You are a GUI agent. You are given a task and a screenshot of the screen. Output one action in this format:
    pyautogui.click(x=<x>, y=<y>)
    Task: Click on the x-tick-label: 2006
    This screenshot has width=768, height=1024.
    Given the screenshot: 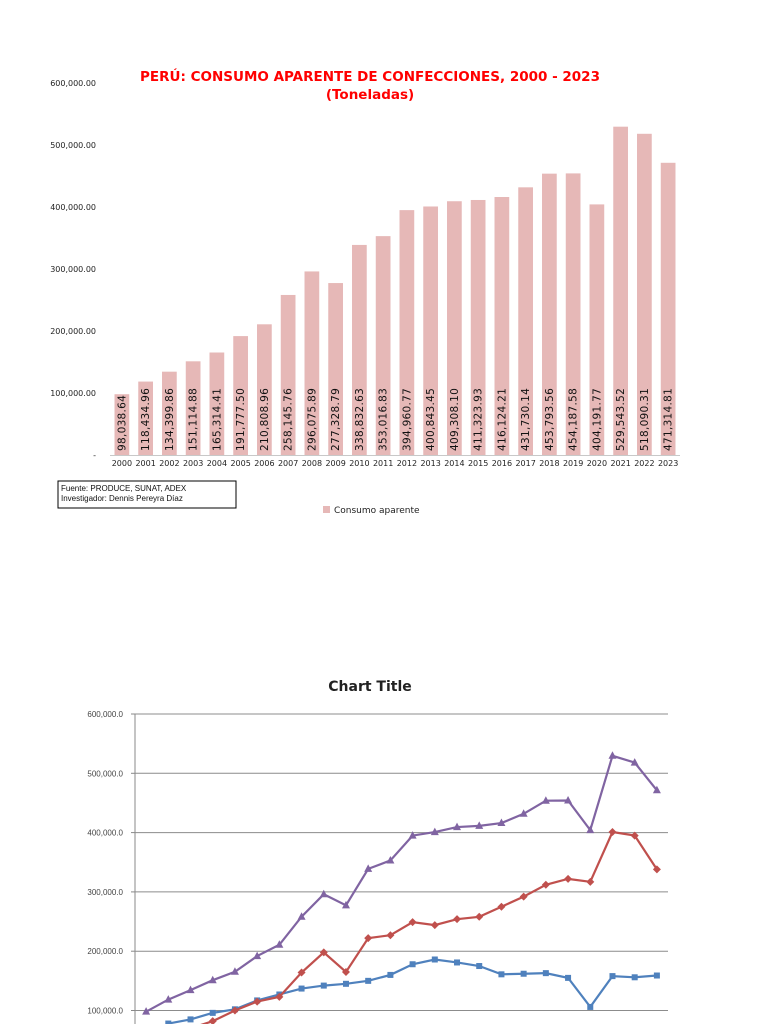 What is the action you would take?
    pyautogui.click(x=264, y=463)
    